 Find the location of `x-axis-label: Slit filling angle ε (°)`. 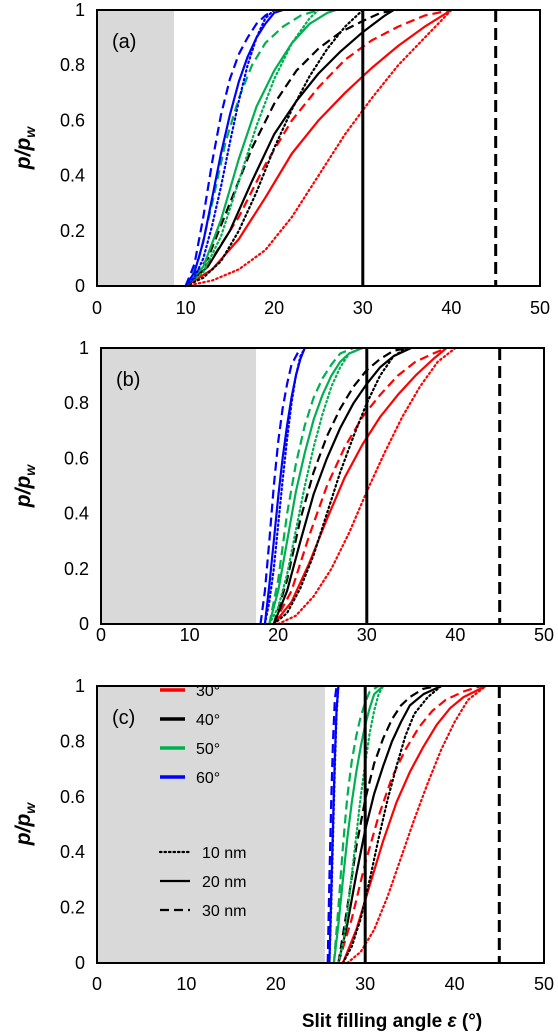

x-axis-label: Slit filling angle ε (°) is located at coordinates (392, 1021).